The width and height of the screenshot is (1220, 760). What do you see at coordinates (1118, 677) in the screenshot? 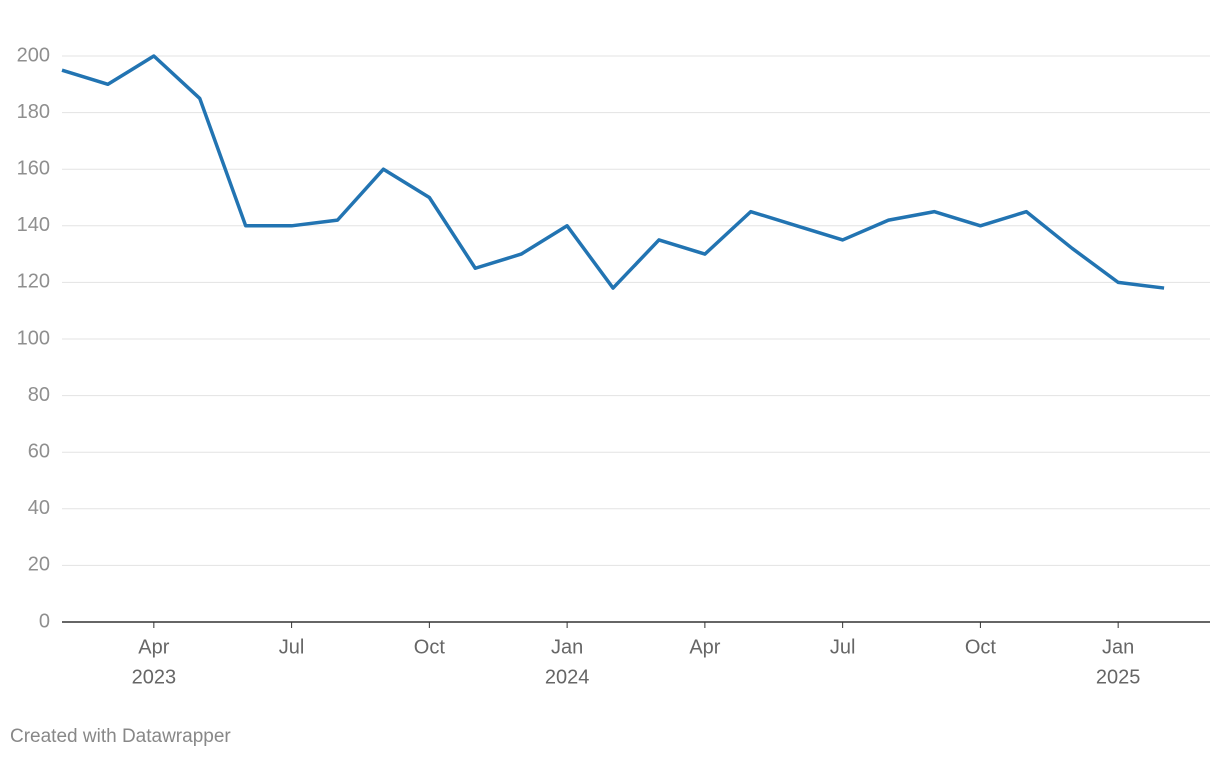
I see `x-tick-label: 2025` at bounding box center [1118, 677].